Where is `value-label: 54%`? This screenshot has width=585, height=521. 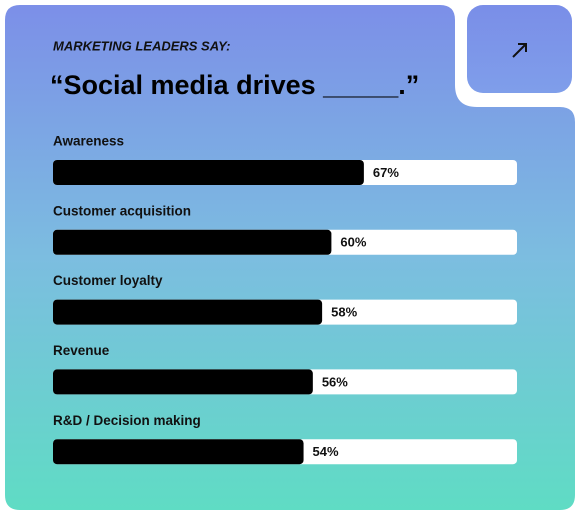
value-label: 54% is located at coordinates (326, 451).